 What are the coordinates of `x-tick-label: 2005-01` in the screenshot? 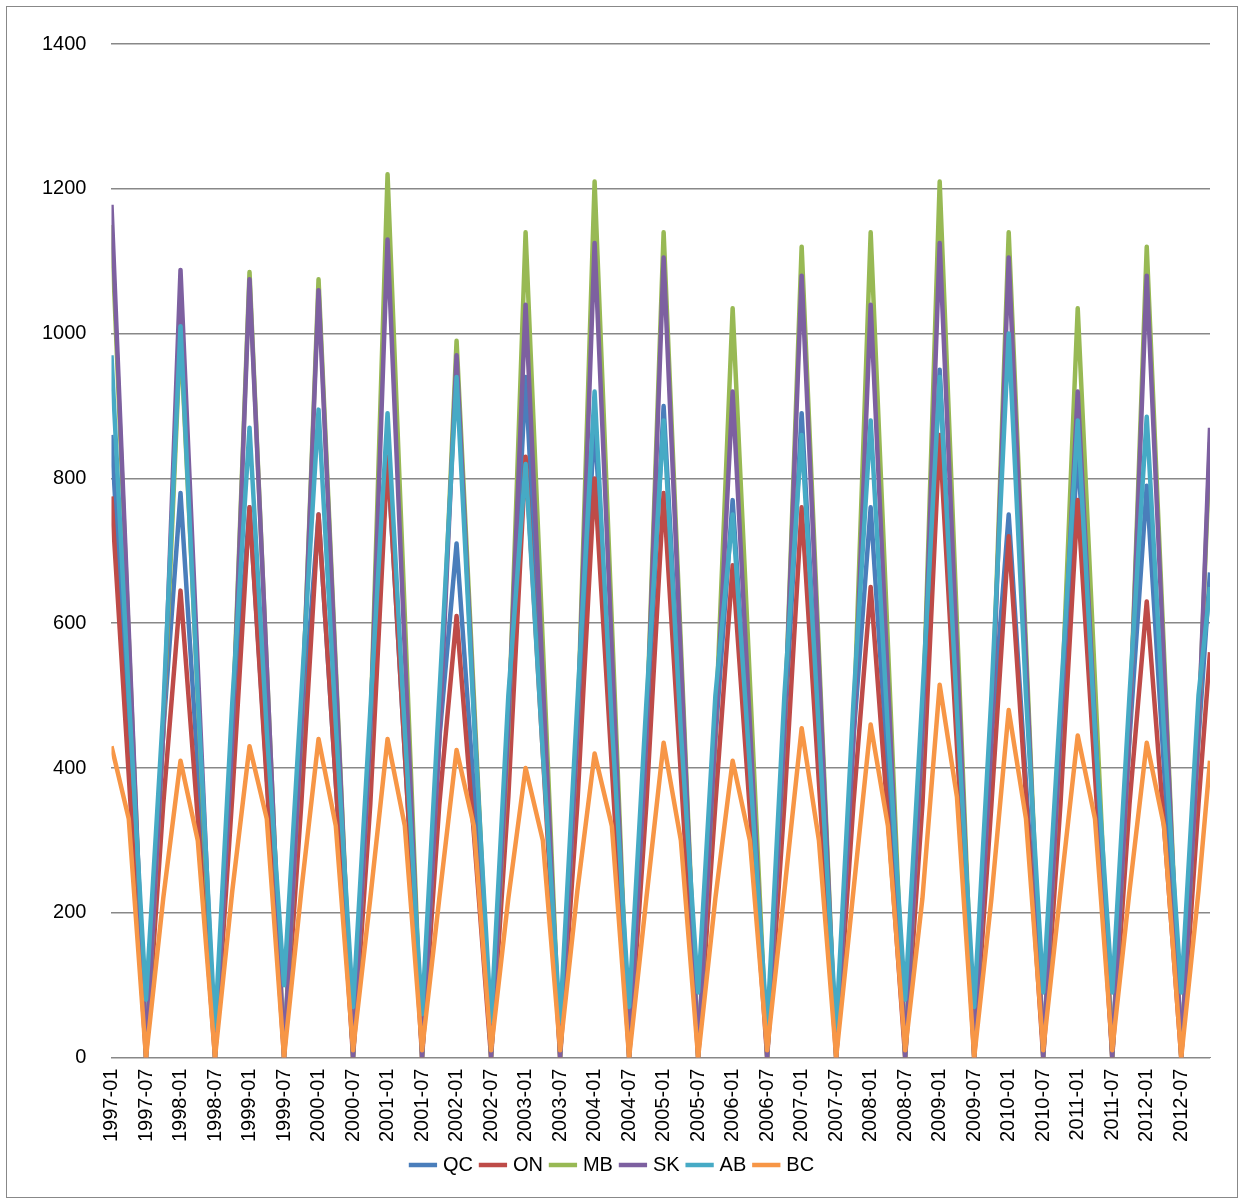 It's located at (662, 1105).